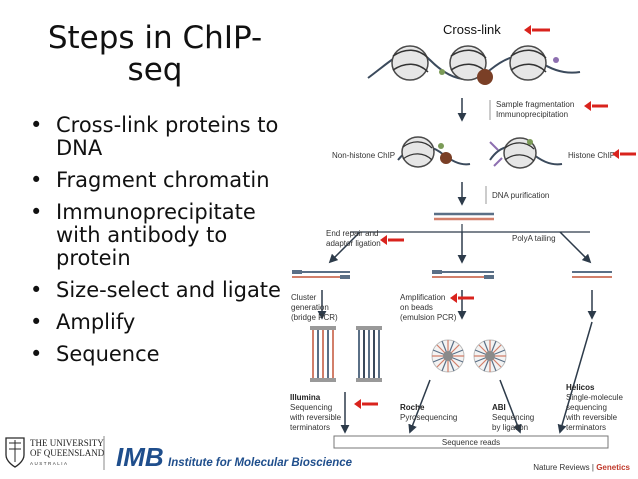  Describe the element at coordinates (314, 317) in the screenshot. I see `cluster-label-3: (bridge PCR)` at that location.